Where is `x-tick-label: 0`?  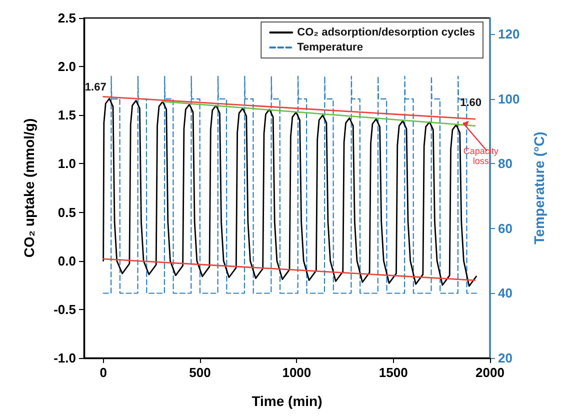 x-tick-label: 0 is located at coordinates (103, 372).